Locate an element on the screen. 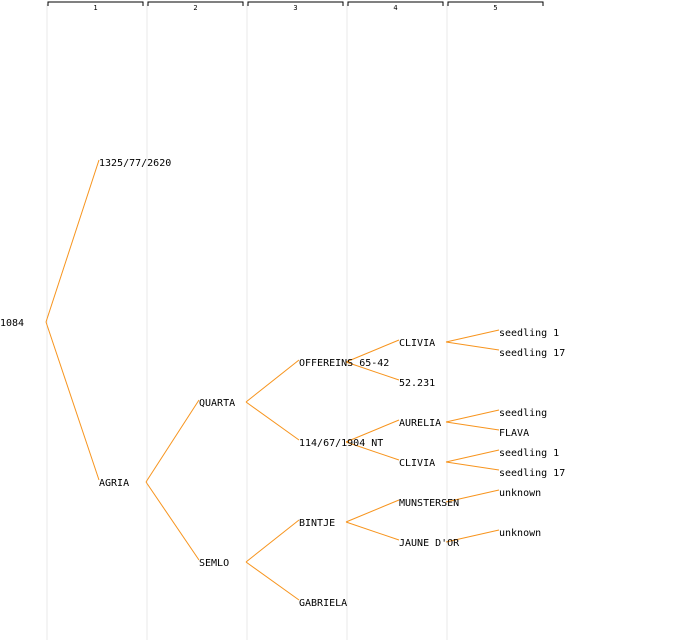 This screenshot has width=700, height=640. generation-number: 4 is located at coordinates (395, 8).